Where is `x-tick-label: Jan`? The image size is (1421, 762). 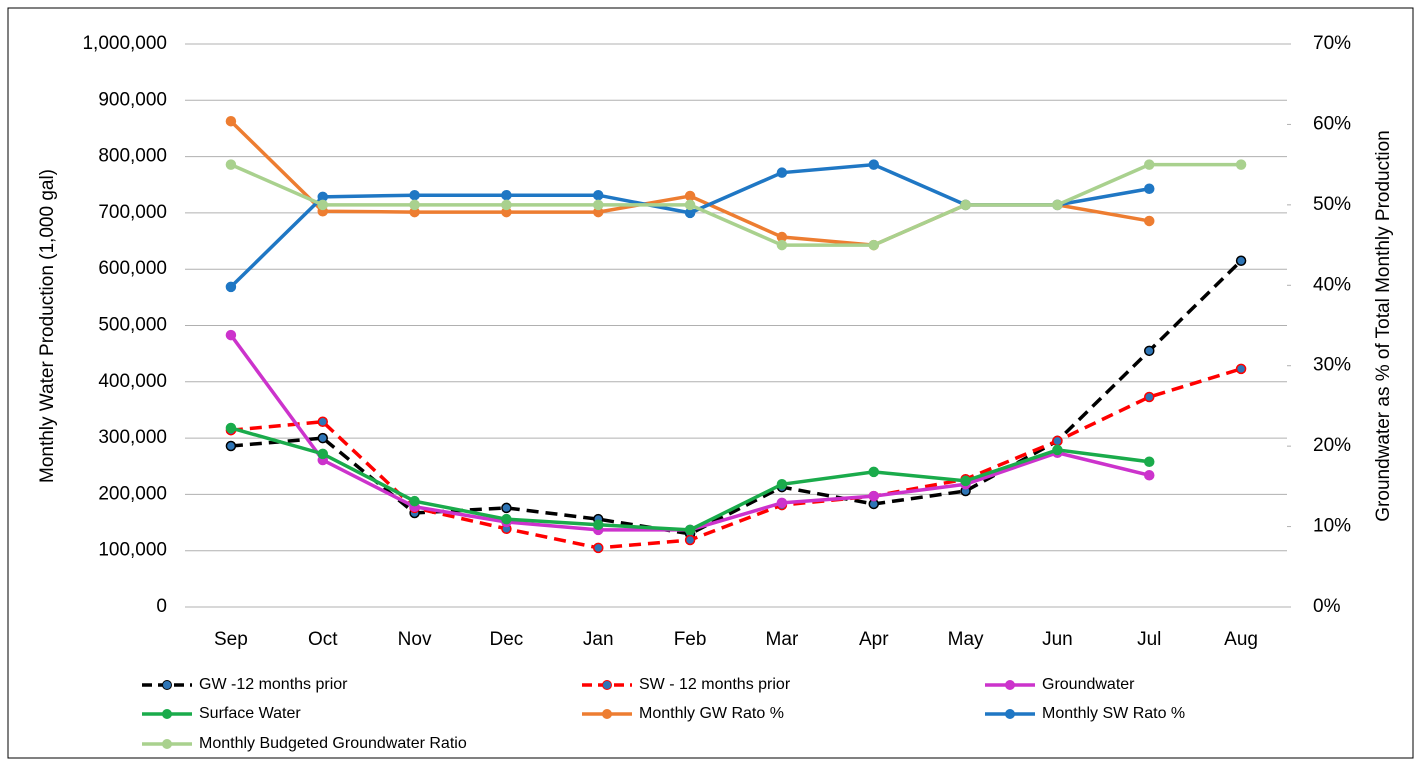
x-tick-label: Jan is located at coordinates (598, 639).